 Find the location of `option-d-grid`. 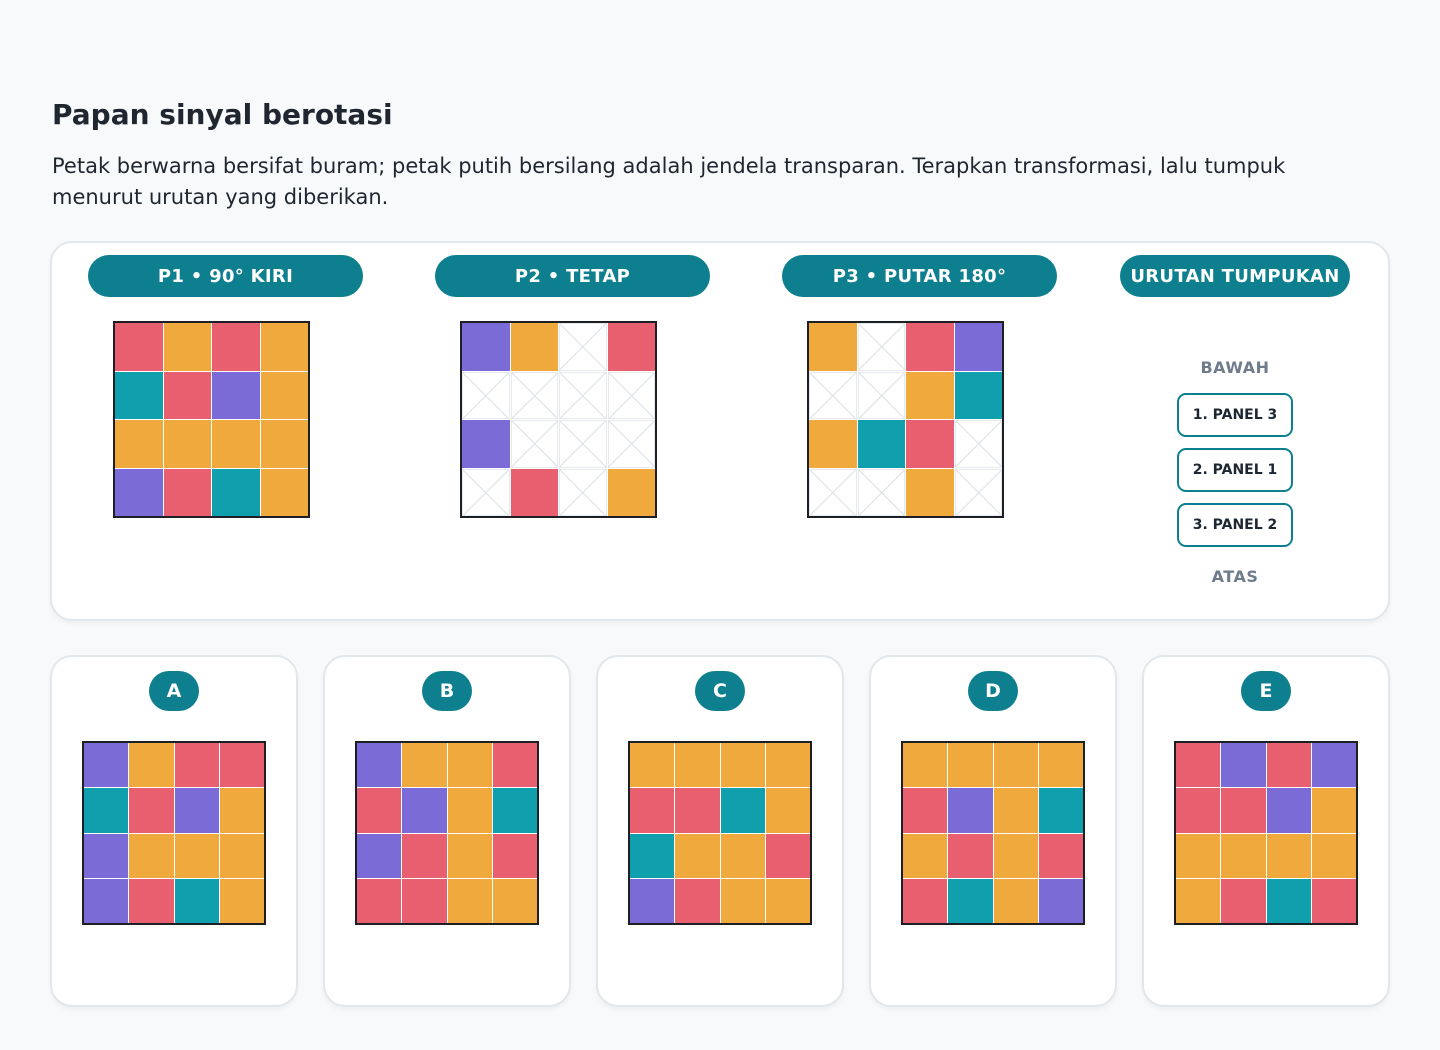

option-d-grid is located at coordinates (993, 833).